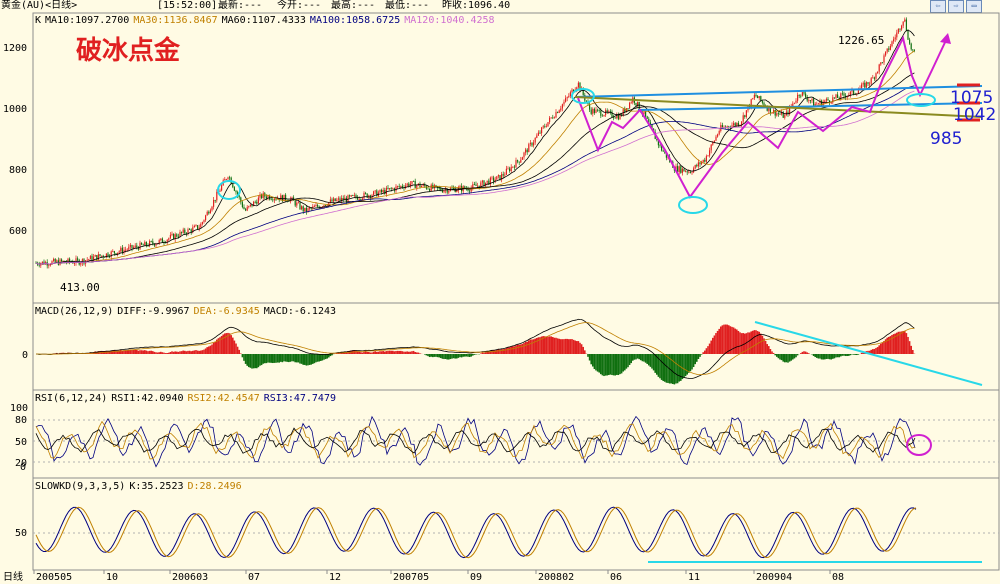 This screenshot has height=584, width=1000. I want to click on date-label: 200705, so click(411, 577).